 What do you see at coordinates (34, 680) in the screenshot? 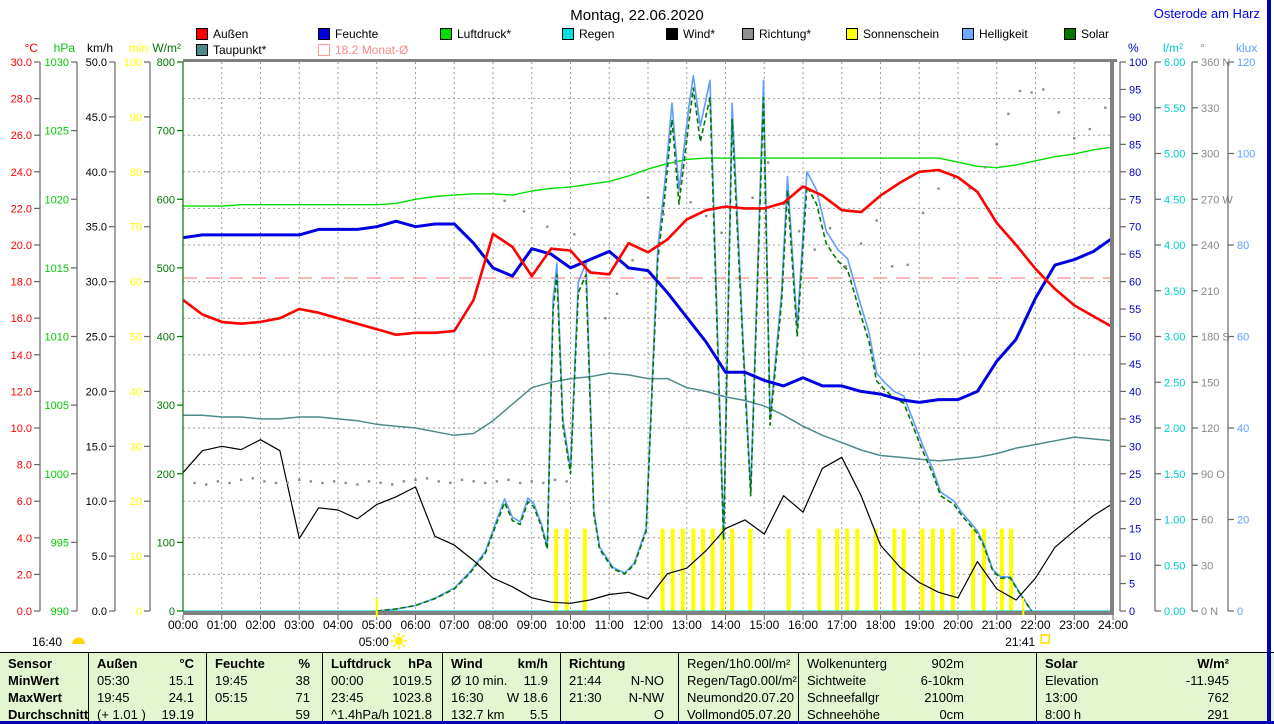
I see `row-label: MinWert` at bounding box center [34, 680].